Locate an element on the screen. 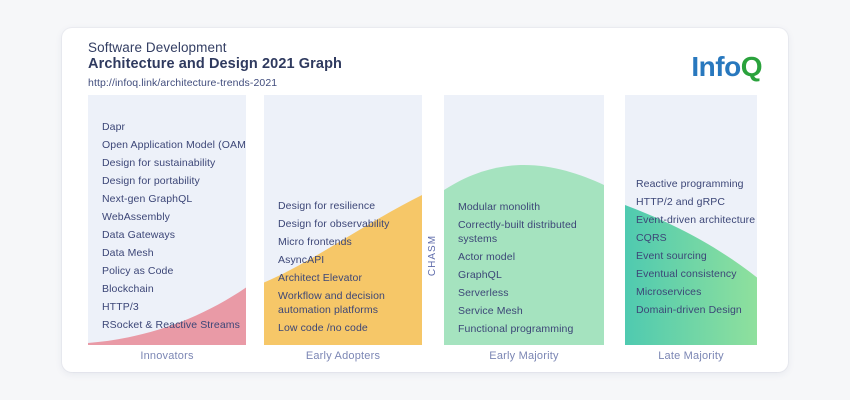  trend-item: Next-gen GraphQL is located at coordinates (147, 199).